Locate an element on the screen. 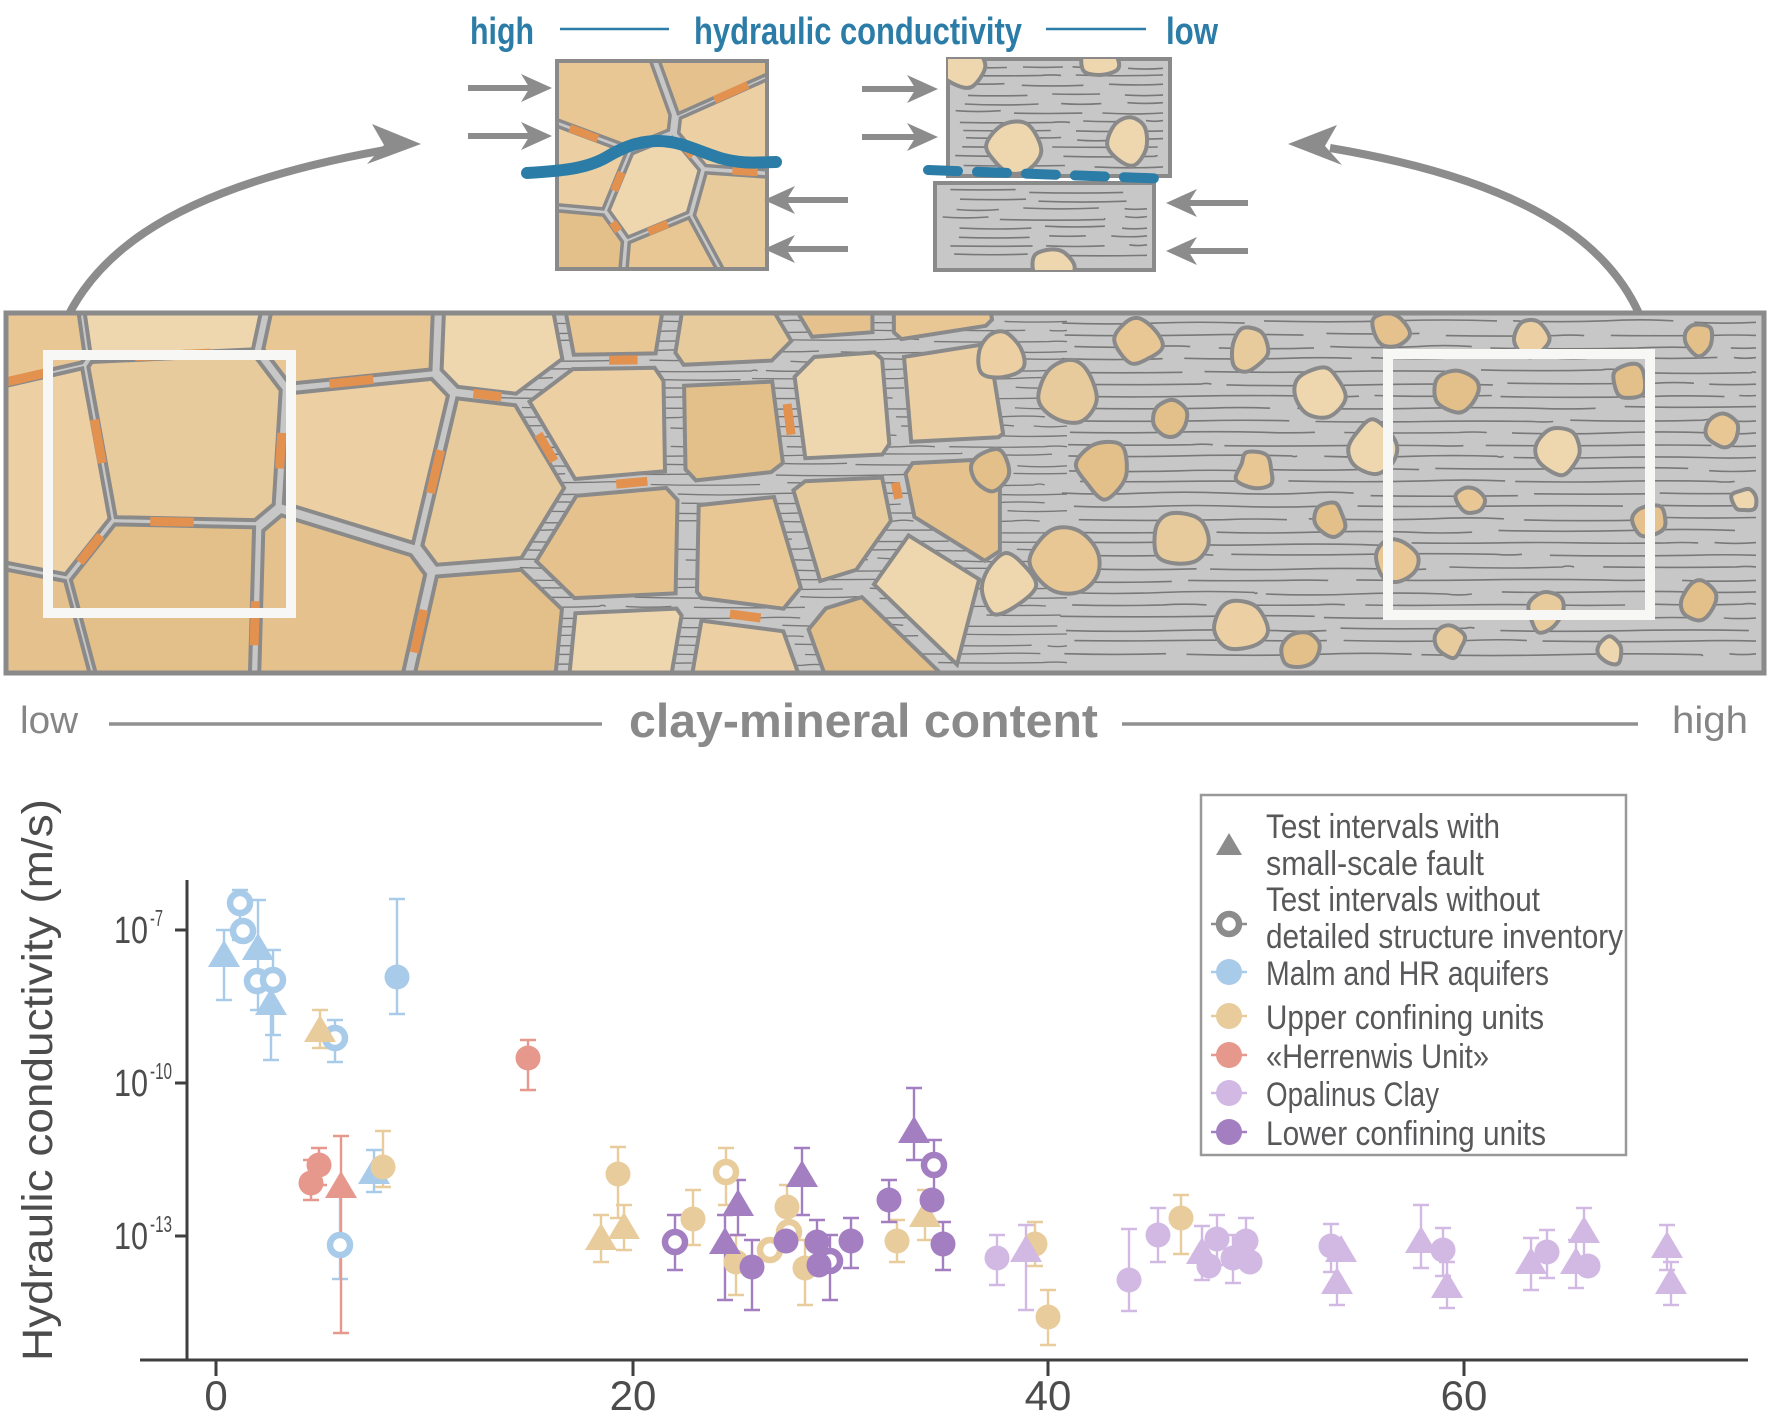 The height and width of the screenshot is (1419, 1772). svg-text: «Herrenwis Unit» is located at coordinates (1377, 1057).